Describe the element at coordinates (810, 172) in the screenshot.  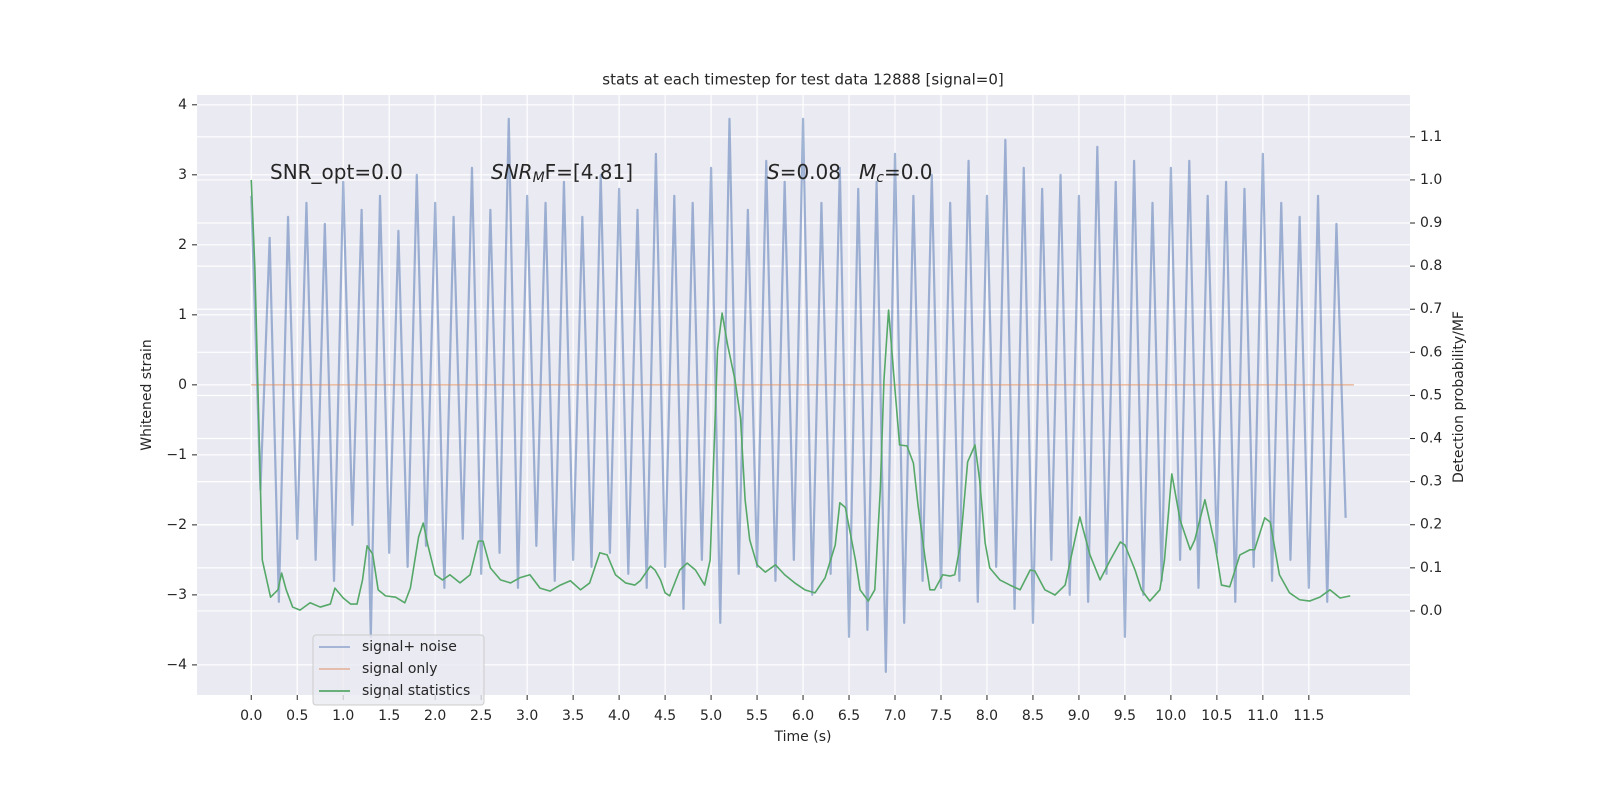
I see `annotation-part: =0.08` at that location.